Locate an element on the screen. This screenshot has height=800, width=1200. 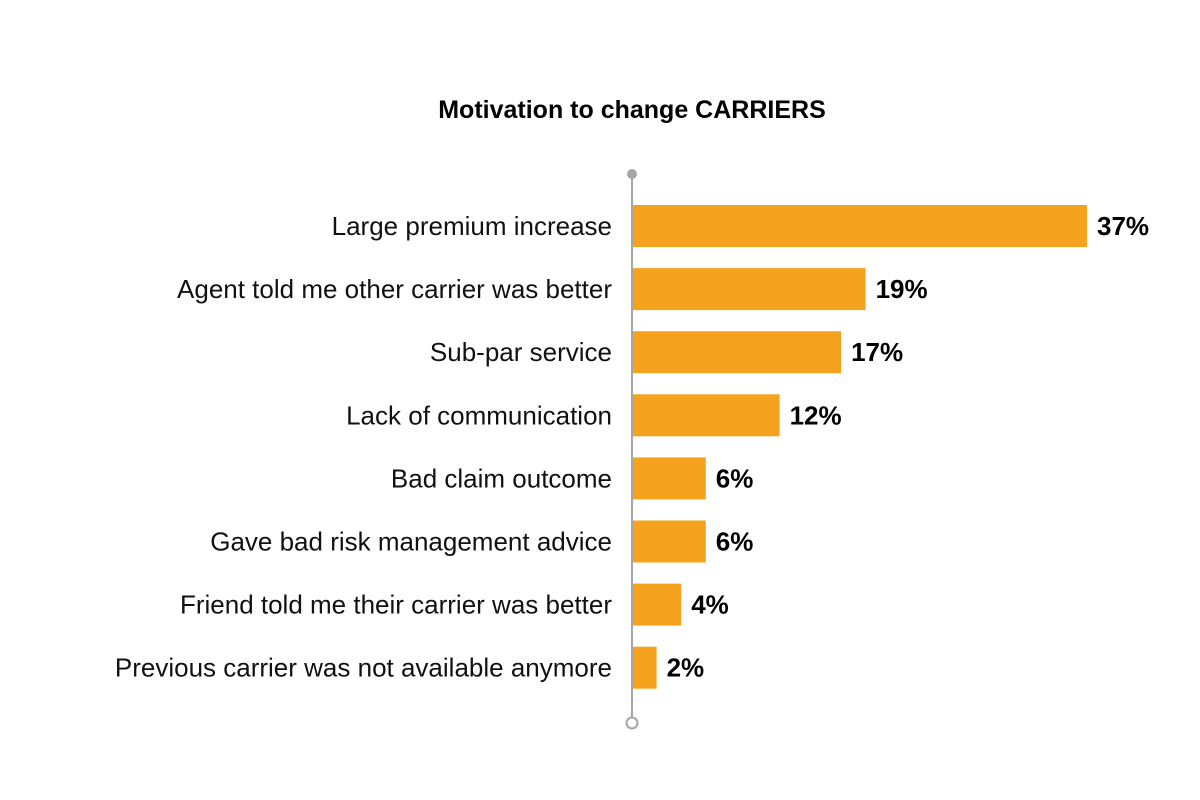
category-label: Sub-par service is located at coordinates (521, 352).